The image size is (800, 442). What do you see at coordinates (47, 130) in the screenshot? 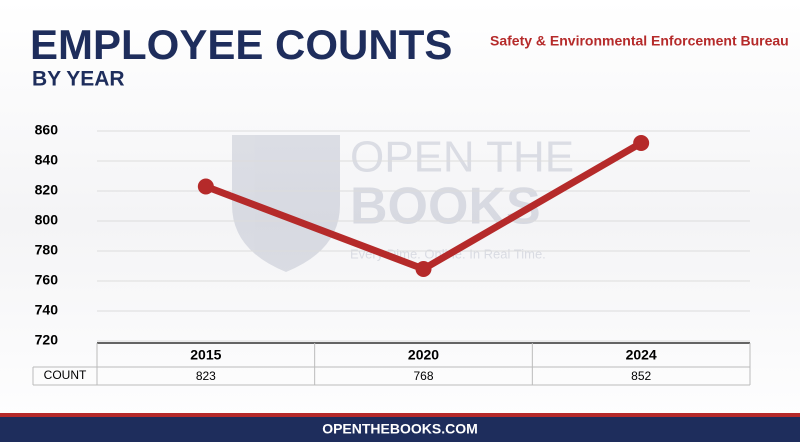
I see `y-tick-label: 860` at bounding box center [47, 130].